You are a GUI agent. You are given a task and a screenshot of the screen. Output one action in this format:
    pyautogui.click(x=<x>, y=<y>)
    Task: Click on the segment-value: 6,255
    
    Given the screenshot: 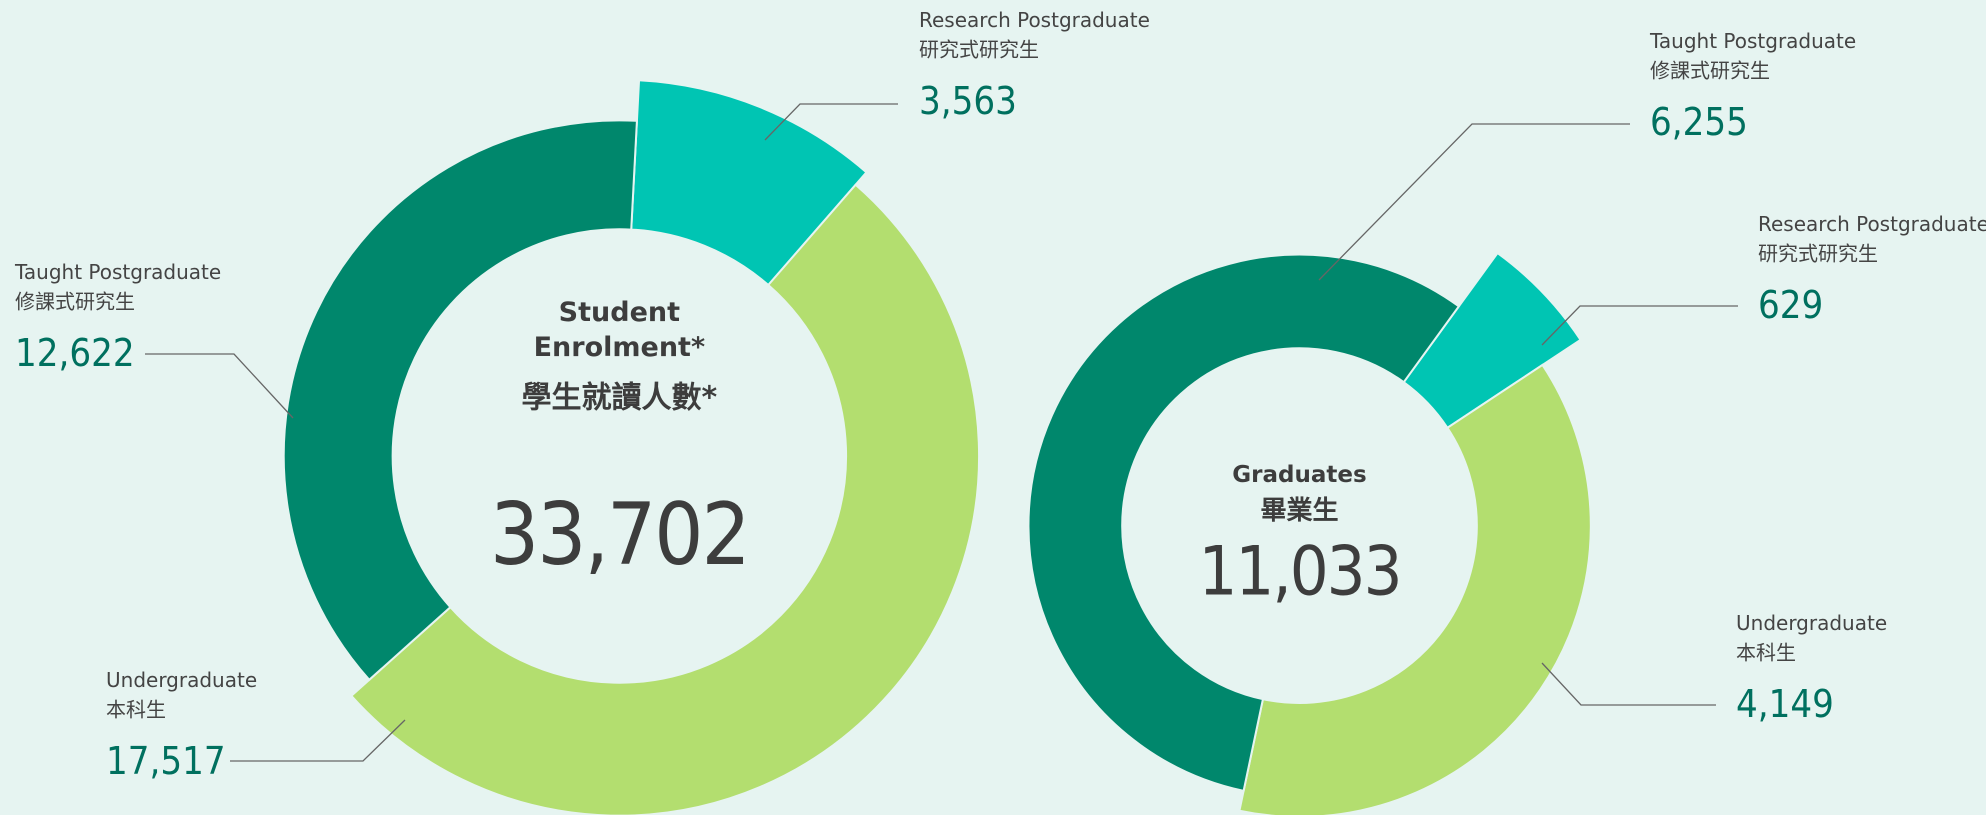 What is the action you would take?
    pyautogui.click(x=1699, y=122)
    